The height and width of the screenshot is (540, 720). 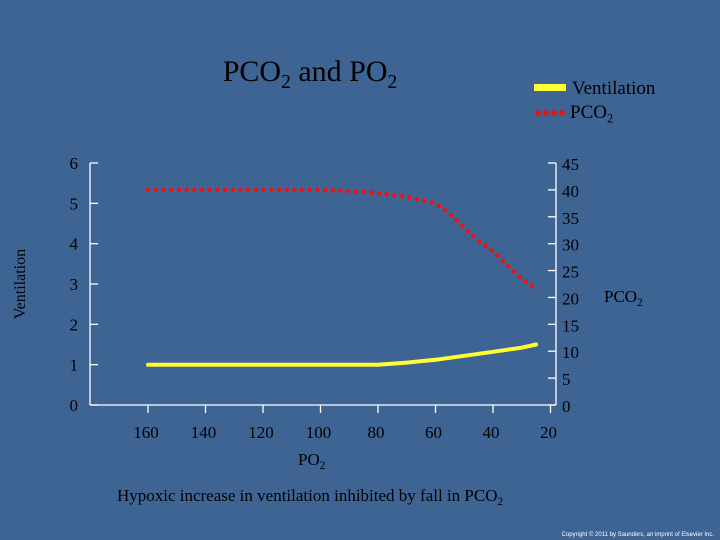 I want to click on x-tick-label: 80, so click(x=376, y=432).